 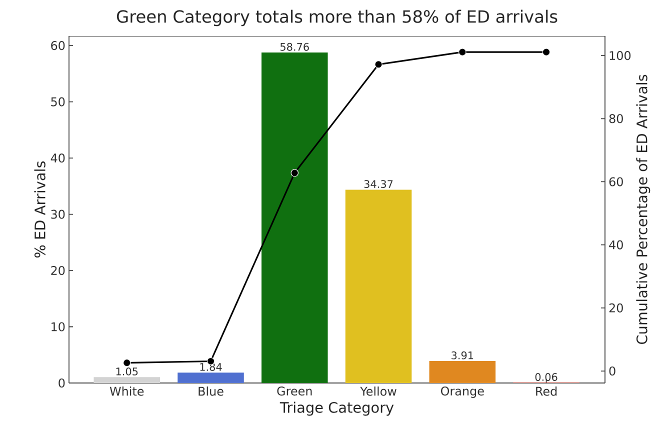 What do you see at coordinates (546, 377) in the screenshot?
I see `data-label: 0.06` at bounding box center [546, 377].